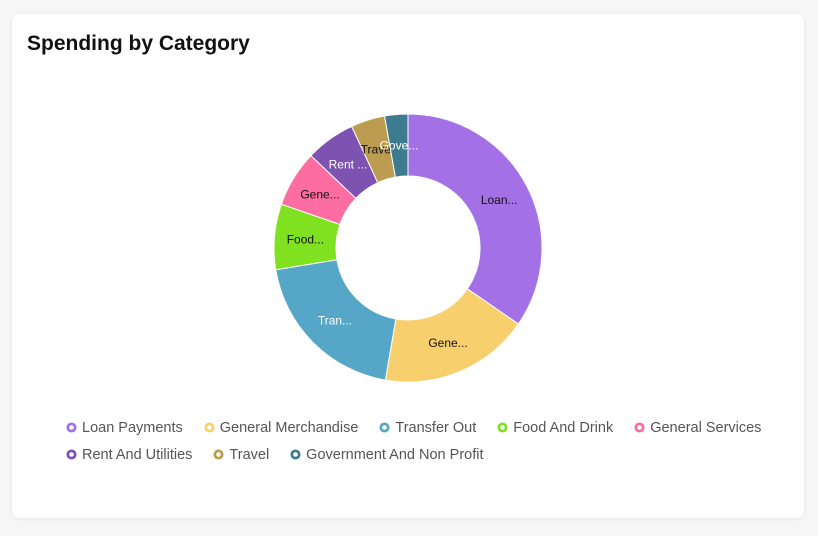  Describe the element at coordinates (249, 454) in the screenshot. I see `legend-label: Travel` at that location.